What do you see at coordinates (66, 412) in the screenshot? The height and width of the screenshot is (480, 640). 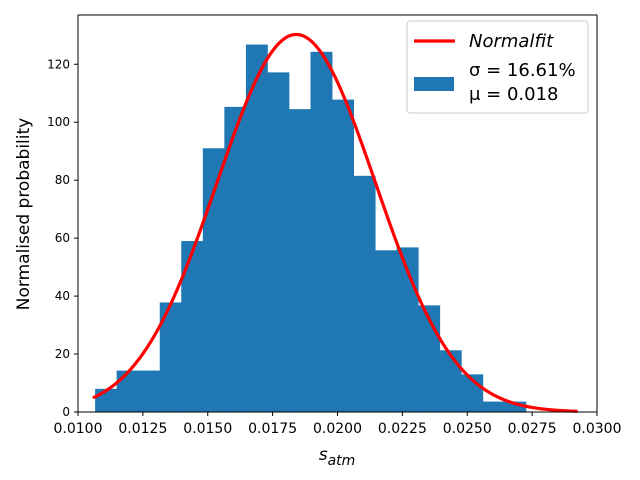 I see `y-tick-label: 0` at bounding box center [66, 412].